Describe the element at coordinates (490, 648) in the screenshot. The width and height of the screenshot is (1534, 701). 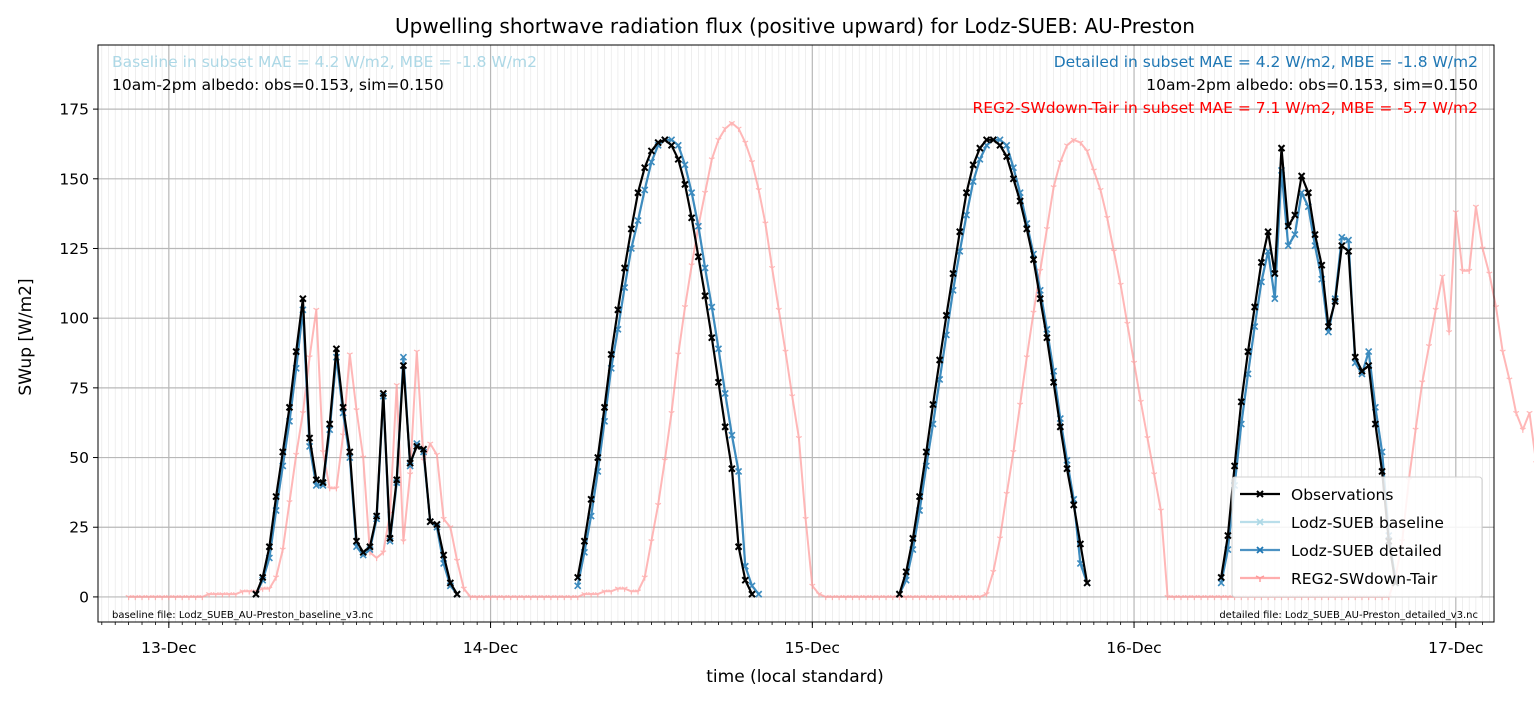
I see `x-tick-label: 14-Dec` at that location.